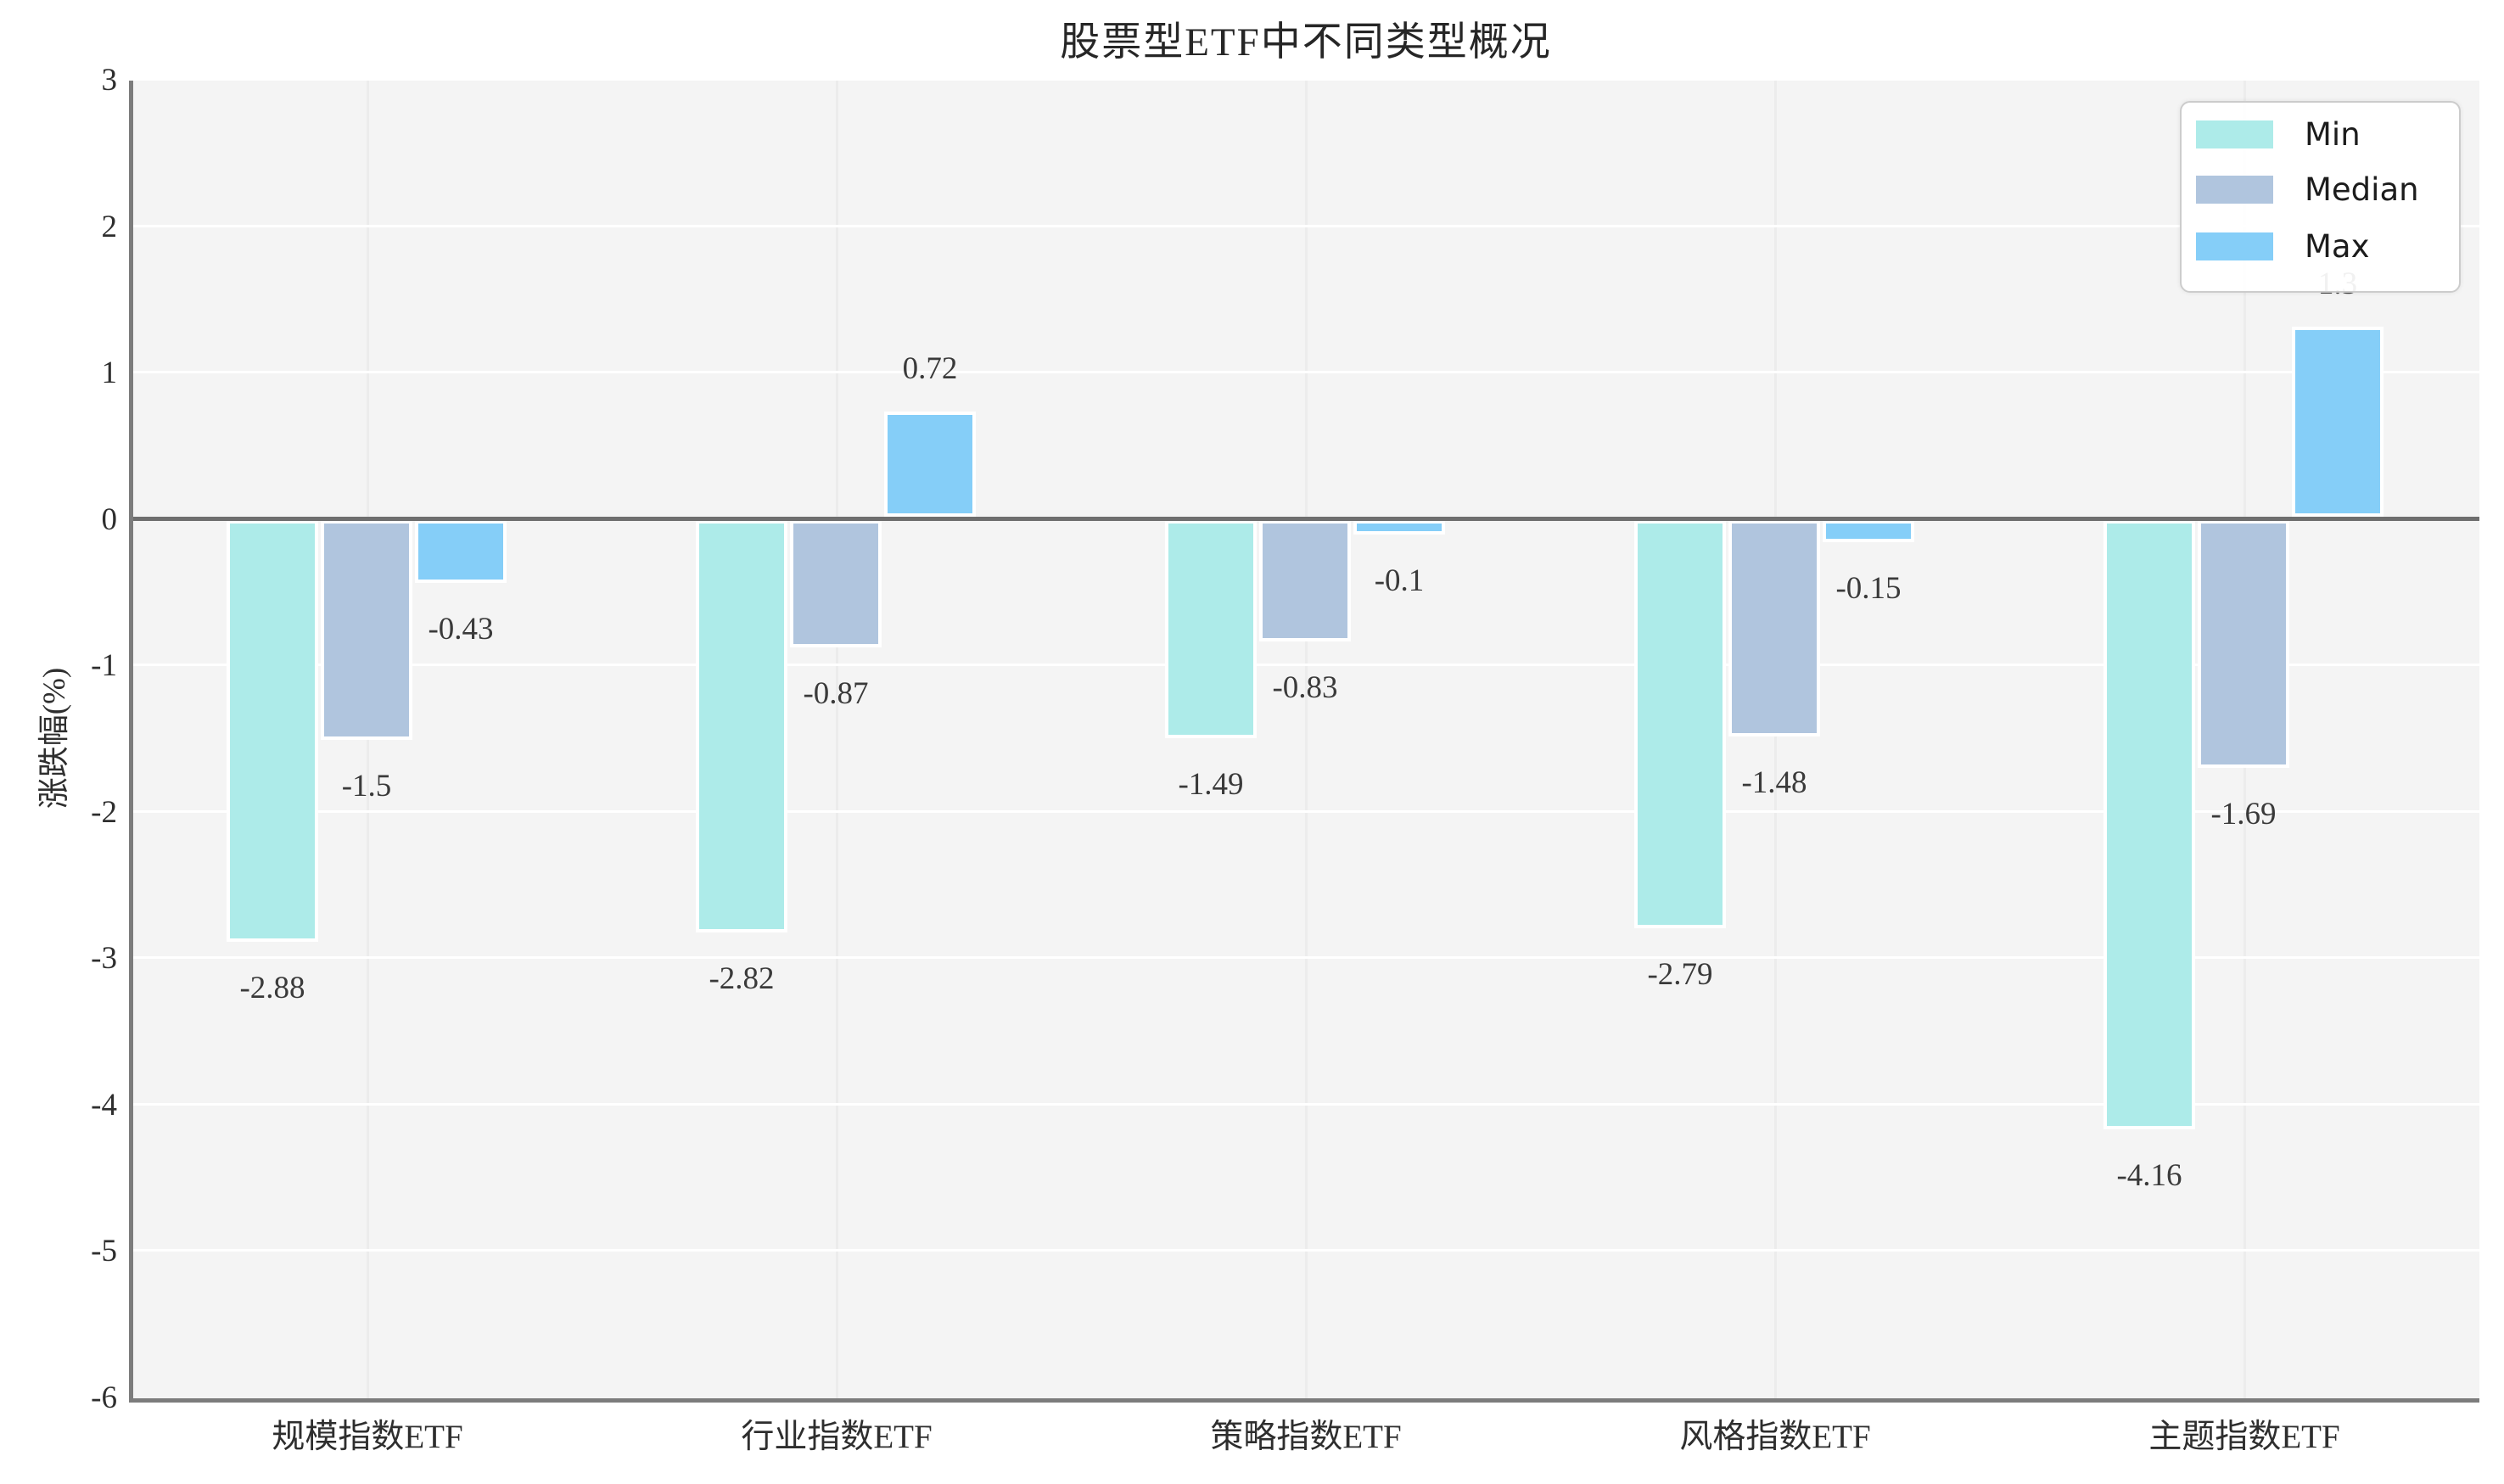 The height and width of the screenshot is (1484, 2504). I want to click on value-label-median-3: -1.48, so click(1774, 783).